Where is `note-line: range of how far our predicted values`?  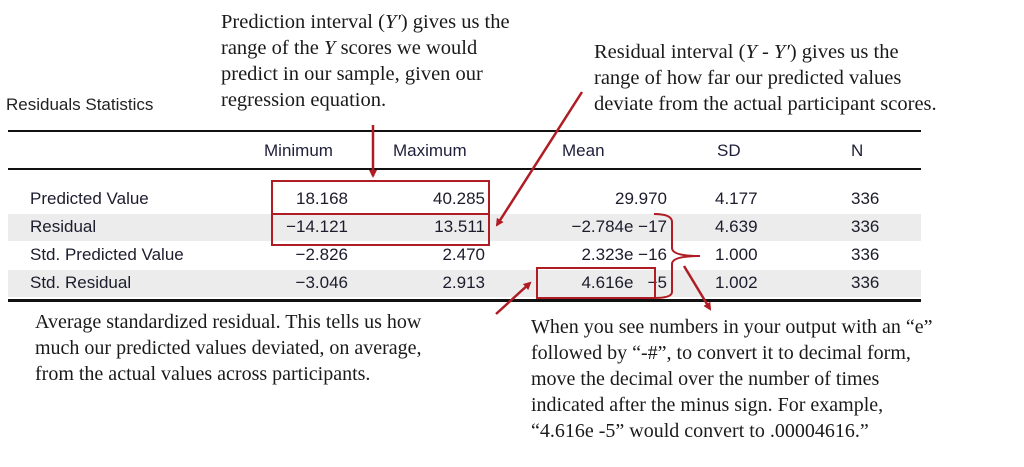 note-line: range of how far our predicted values is located at coordinates (748, 78).